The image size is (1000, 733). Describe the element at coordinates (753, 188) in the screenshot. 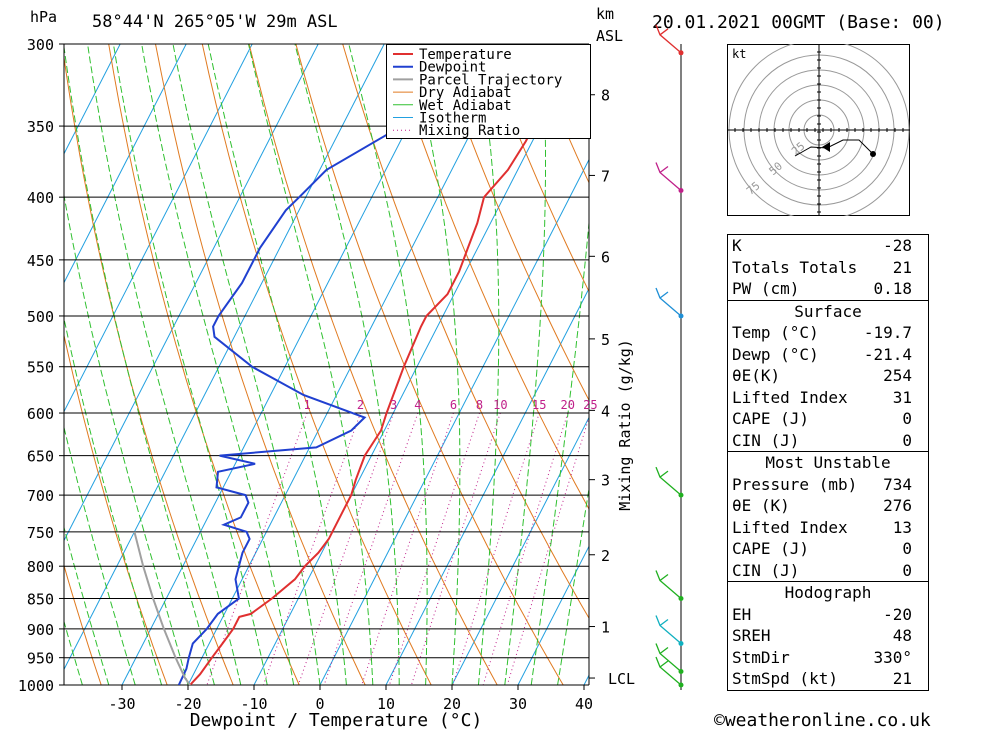

I see `hodograph-ring-label: 75` at that location.